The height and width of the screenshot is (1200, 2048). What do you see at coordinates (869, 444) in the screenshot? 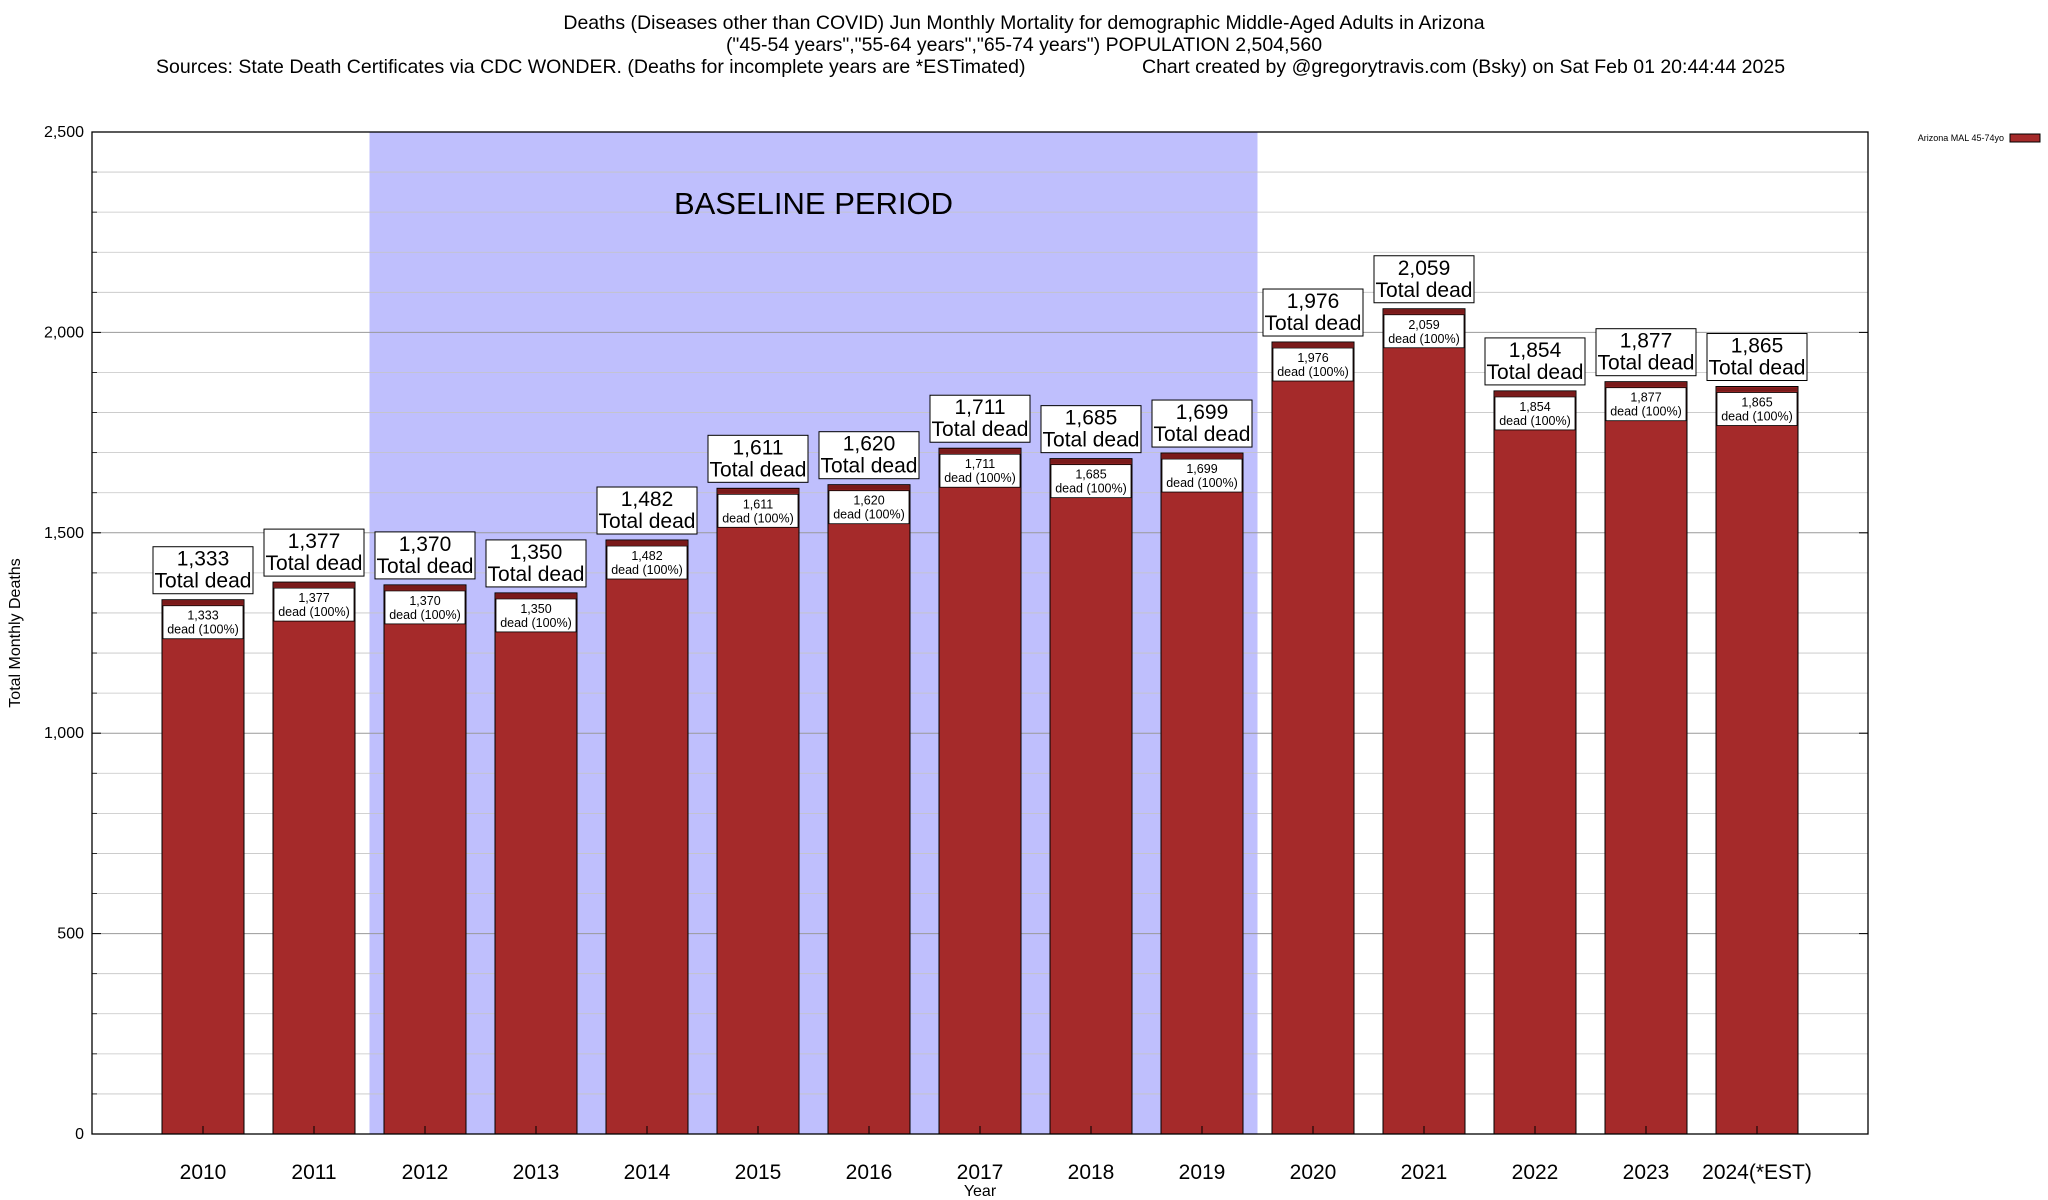
I see `total-value-label: 1,620` at bounding box center [869, 444].